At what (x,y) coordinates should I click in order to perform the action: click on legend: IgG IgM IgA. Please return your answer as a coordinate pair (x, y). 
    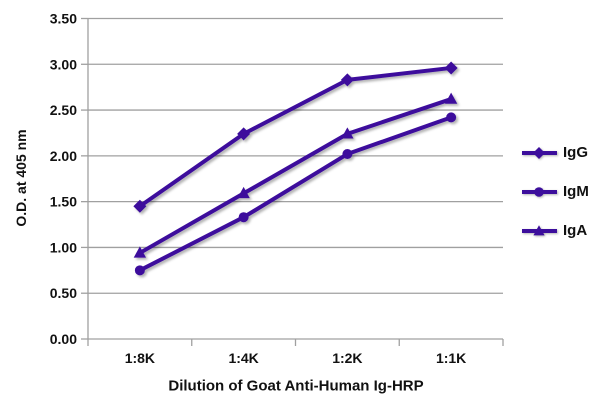
    Looking at the image, I should click on (555, 191).